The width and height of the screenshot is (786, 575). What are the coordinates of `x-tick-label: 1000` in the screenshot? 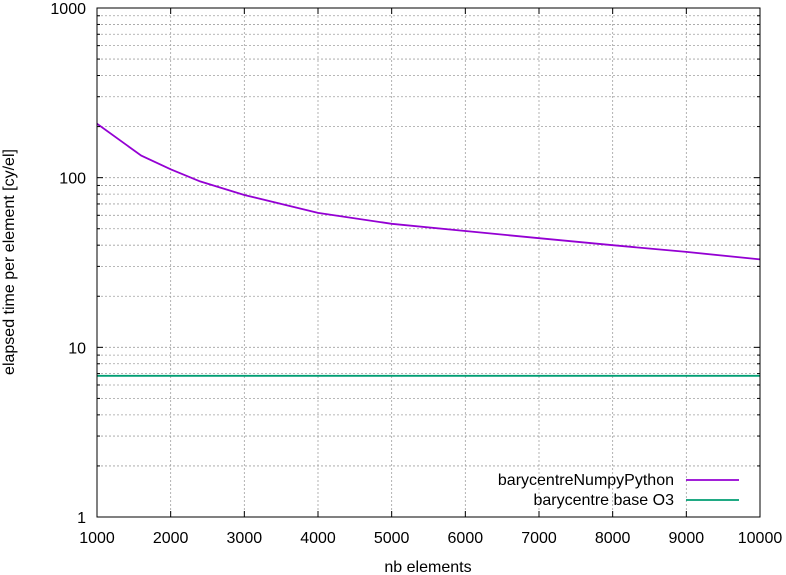 It's located at (97, 538).